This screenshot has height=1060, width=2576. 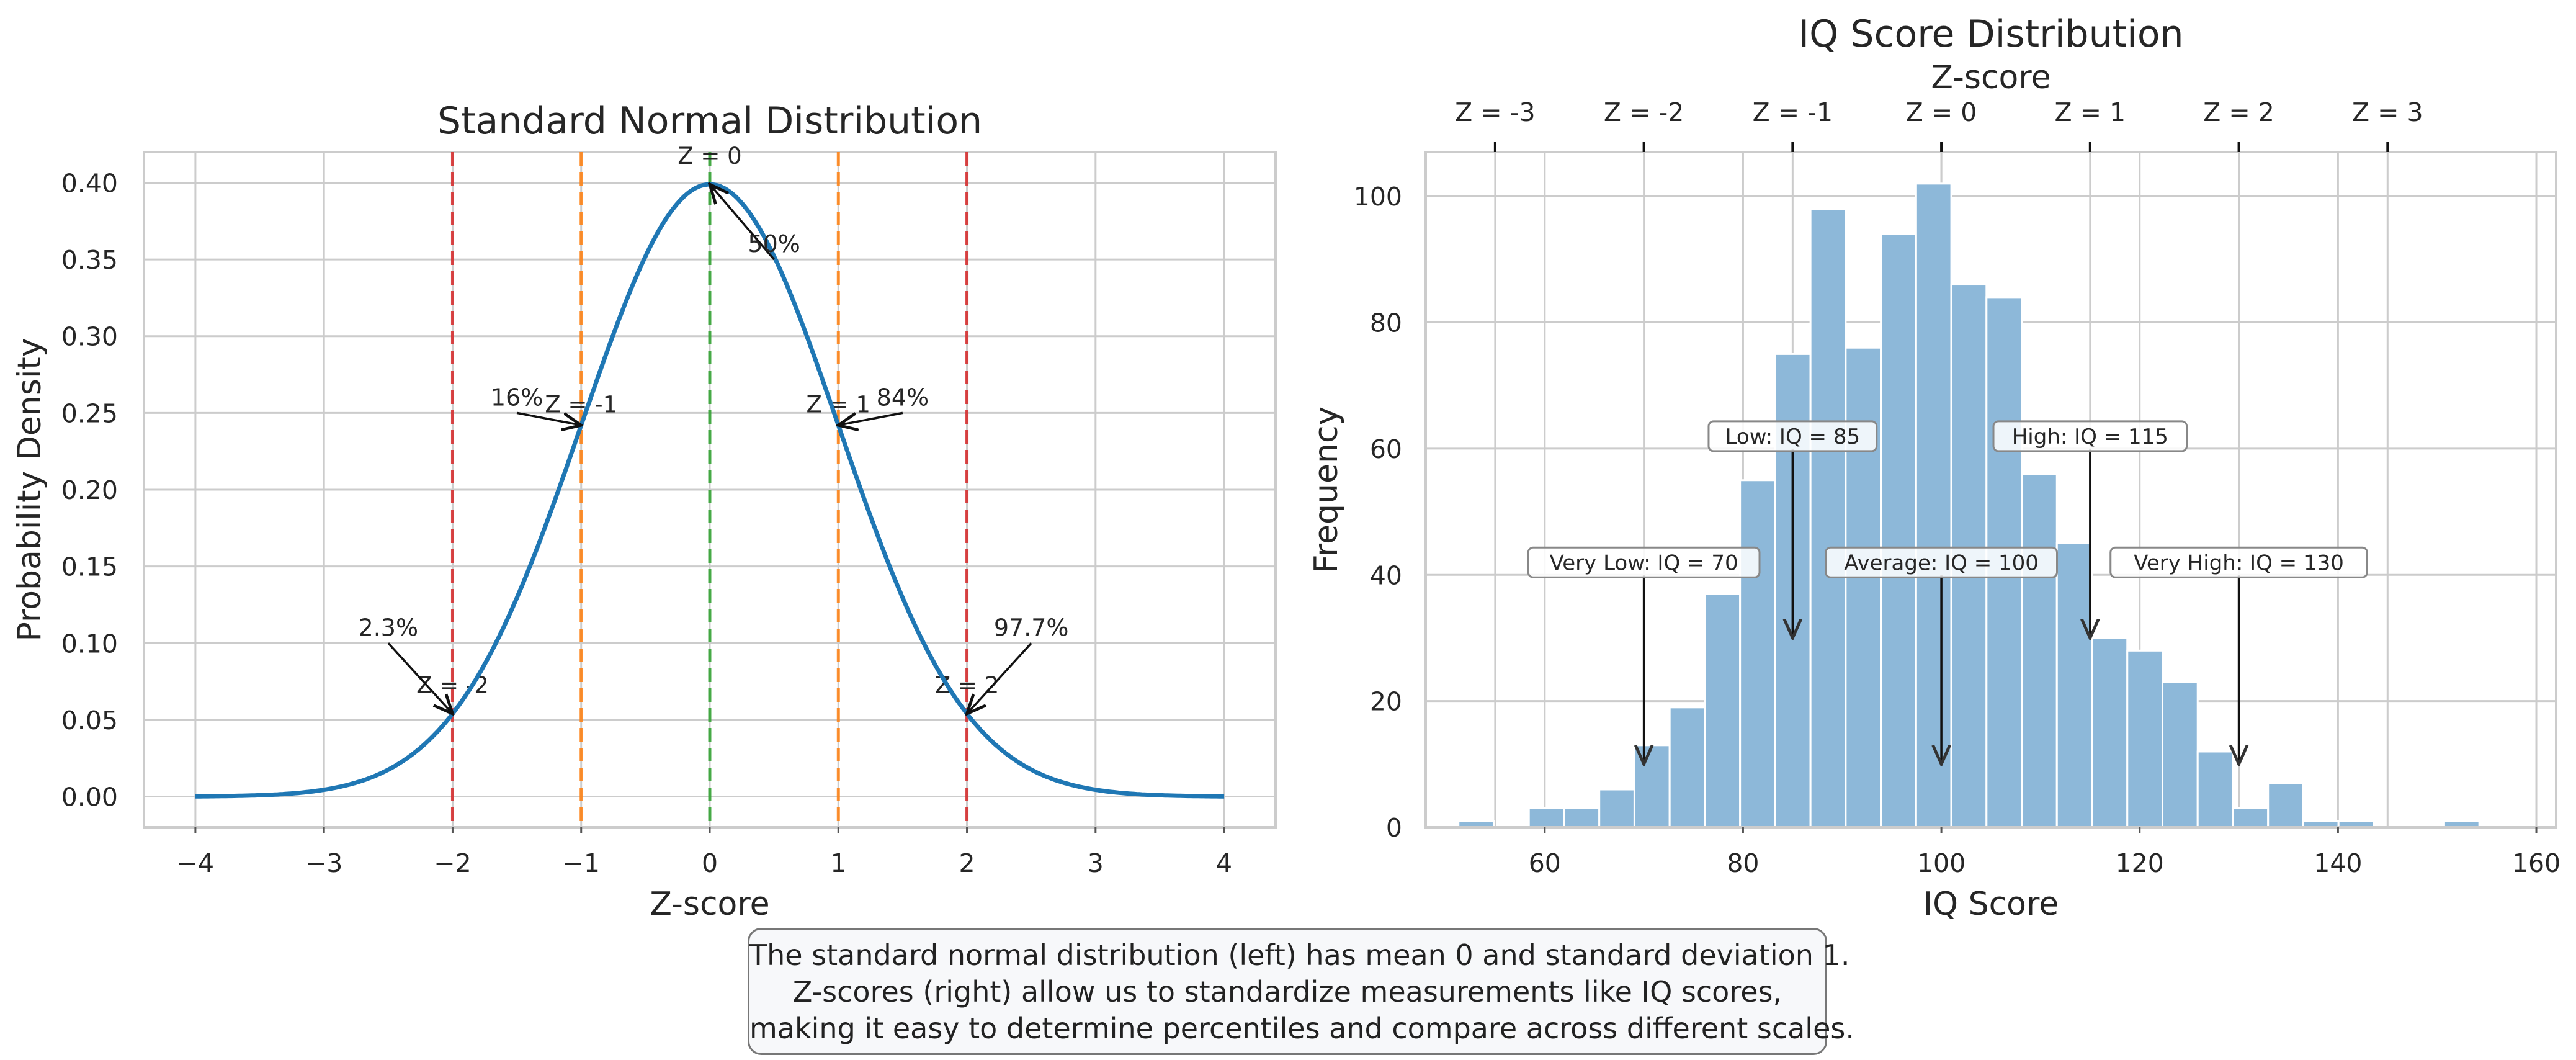 What do you see at coordinates (89, 798) in the screenshot?
I see `left-y-tick-label: 0.00` at bounding box center [89, 798].